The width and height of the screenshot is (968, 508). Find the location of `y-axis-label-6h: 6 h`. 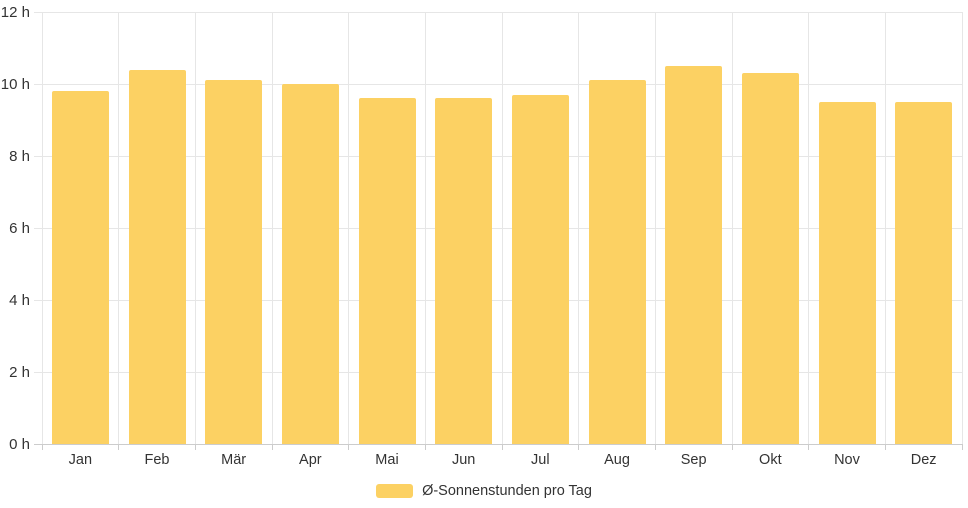

y-axis-label-6h: 6 h is located at coordinates (19, 228).